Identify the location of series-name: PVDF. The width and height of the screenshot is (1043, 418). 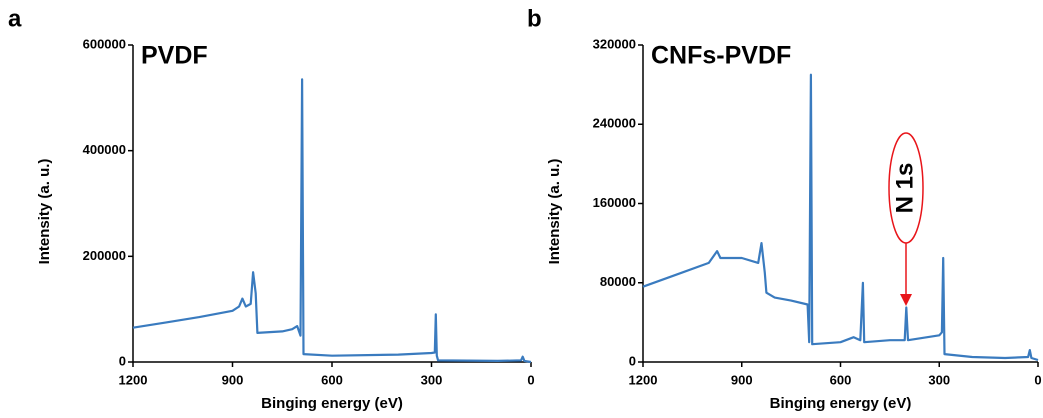
(174, 56).